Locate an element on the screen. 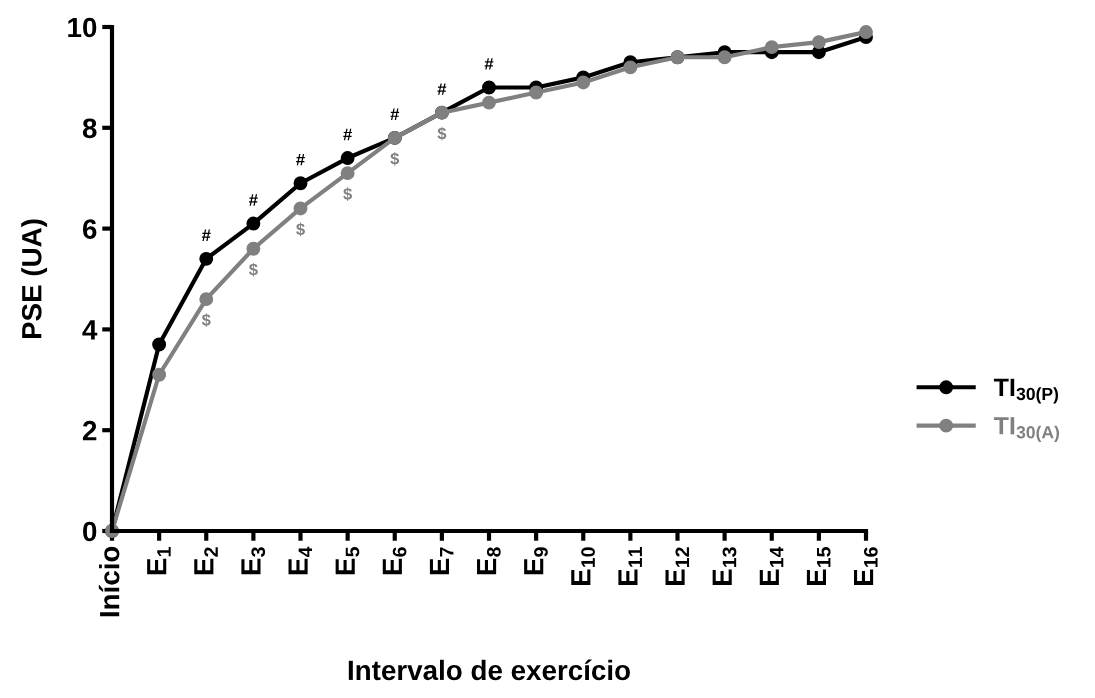 This screenshot has width=1095, height=698. y-tick-label: 2 is located at coordinates (89, 430).